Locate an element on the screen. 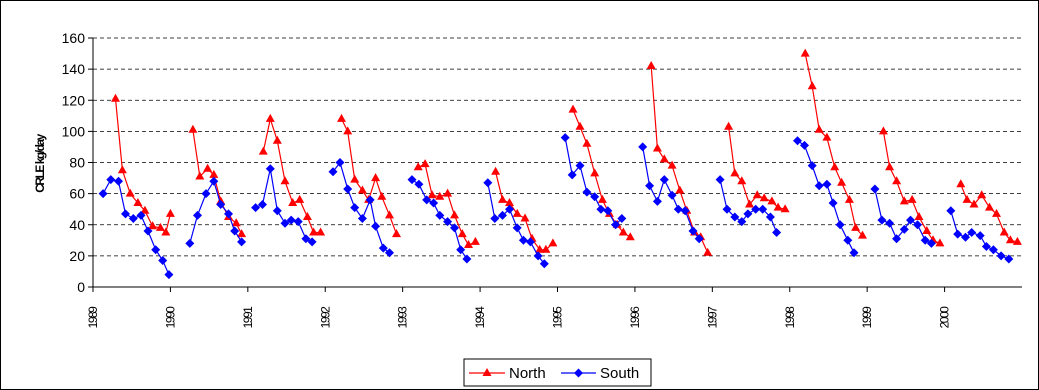 The width and height of the screenshot is (1039, 390). y-tick-labels: 0 20 40 60 80 100 120 140 160 is located at coordinates (74, 162).